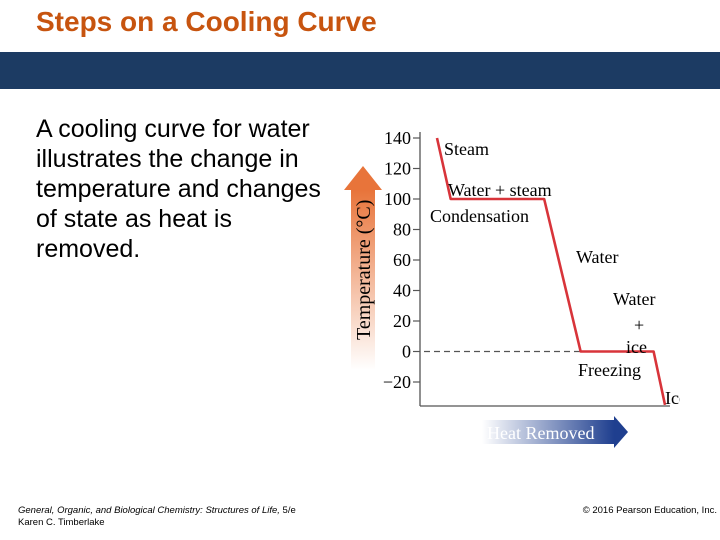 This screenshot has width=720, height=540. What do you see at coordinates (649, 510) in the screenshot?
I see `footer-copyright: © 2016 Pearson Education, Inc.` at bounding box center [649, 510].